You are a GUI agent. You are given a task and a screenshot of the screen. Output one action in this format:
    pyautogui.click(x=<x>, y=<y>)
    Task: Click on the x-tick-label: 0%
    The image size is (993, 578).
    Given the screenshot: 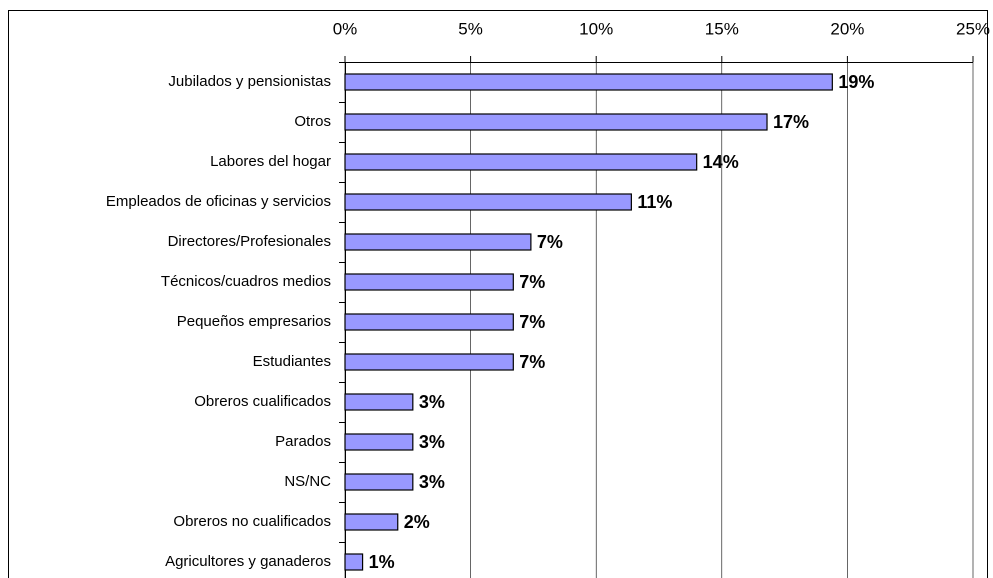 What is the action you would take?
    pyautogui.click(x=345, y=28)
    